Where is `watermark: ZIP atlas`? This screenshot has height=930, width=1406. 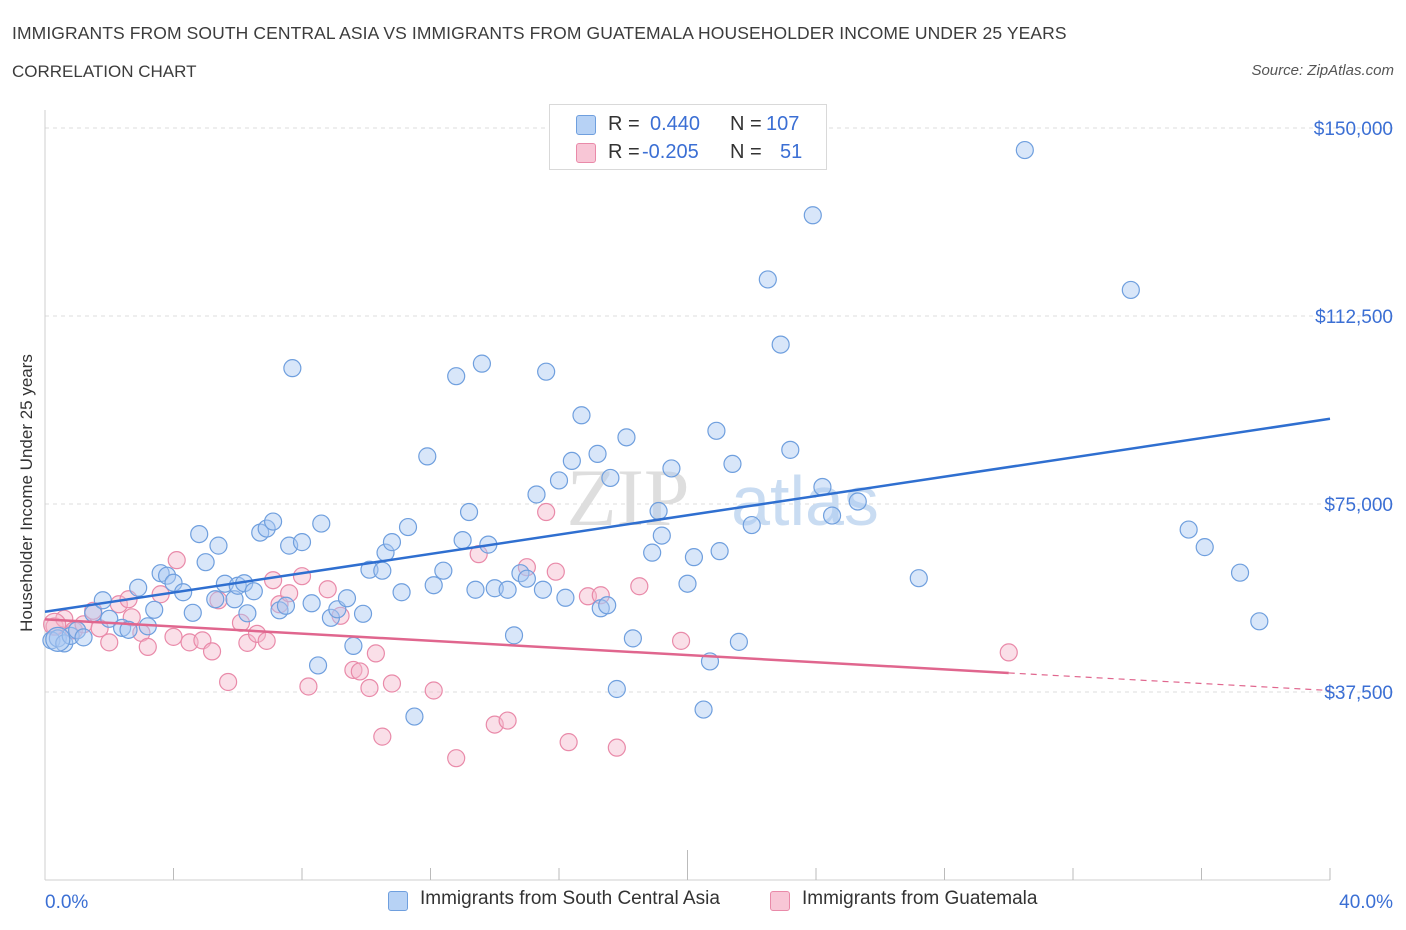
watermark: ZIP atlas is located at coordinates (723, 497).